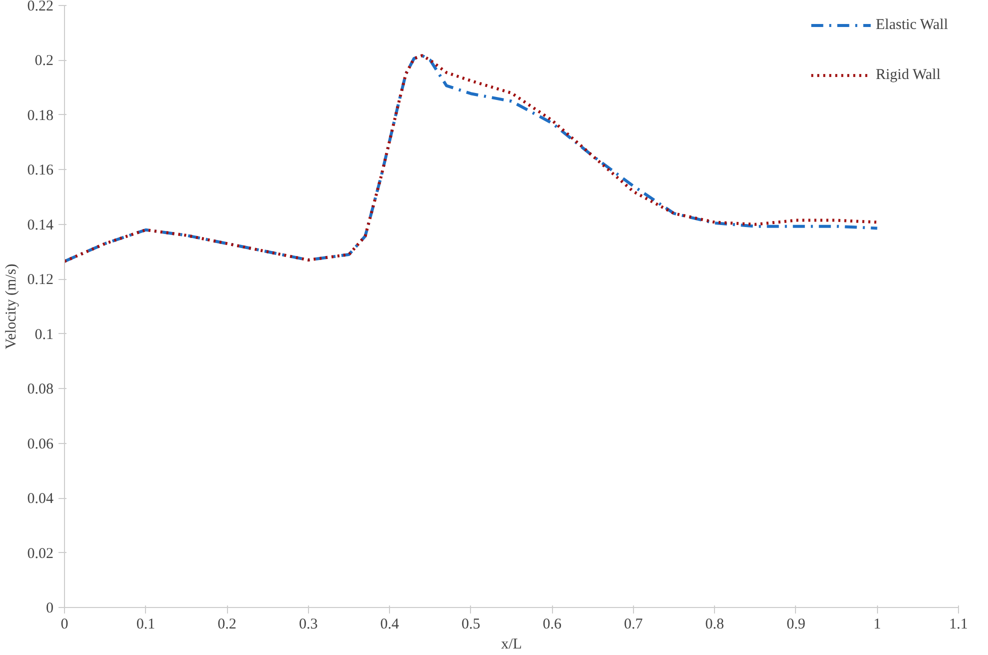 The width and height of the screenshot is (988, 655). Describe the element at coordinates (146, 624) in the screenshot. I see `x-tick-label: 0.1` at that location.